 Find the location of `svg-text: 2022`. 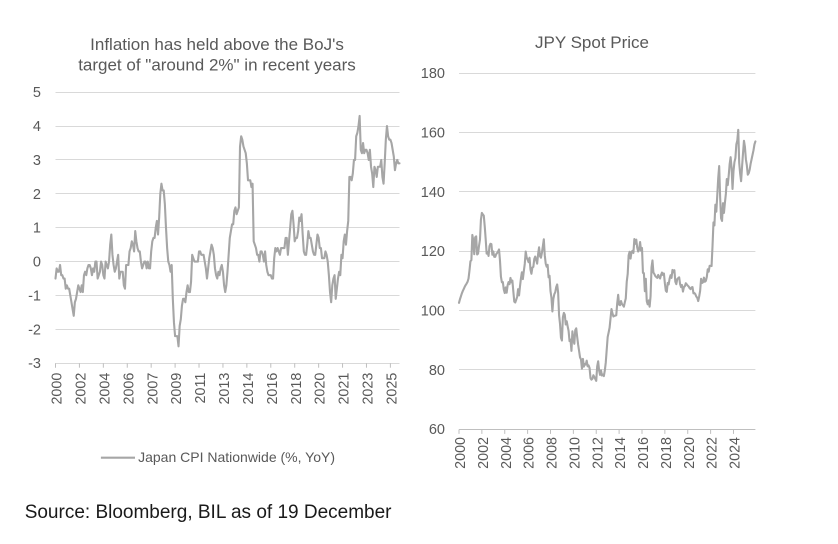

svg-text: 2022 is located at coordinates (713, 453).